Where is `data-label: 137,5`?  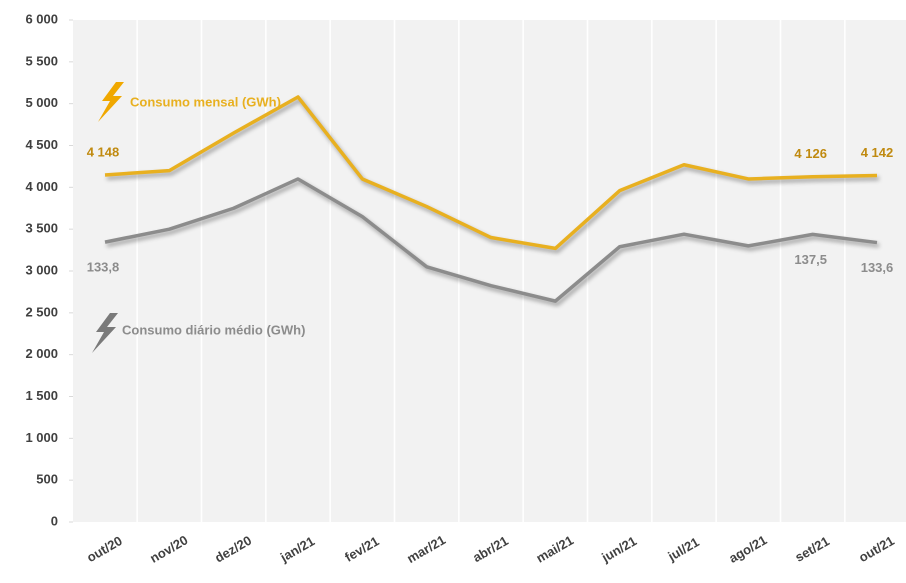
data-label: 137,5 is located at coordinates (810, 259).